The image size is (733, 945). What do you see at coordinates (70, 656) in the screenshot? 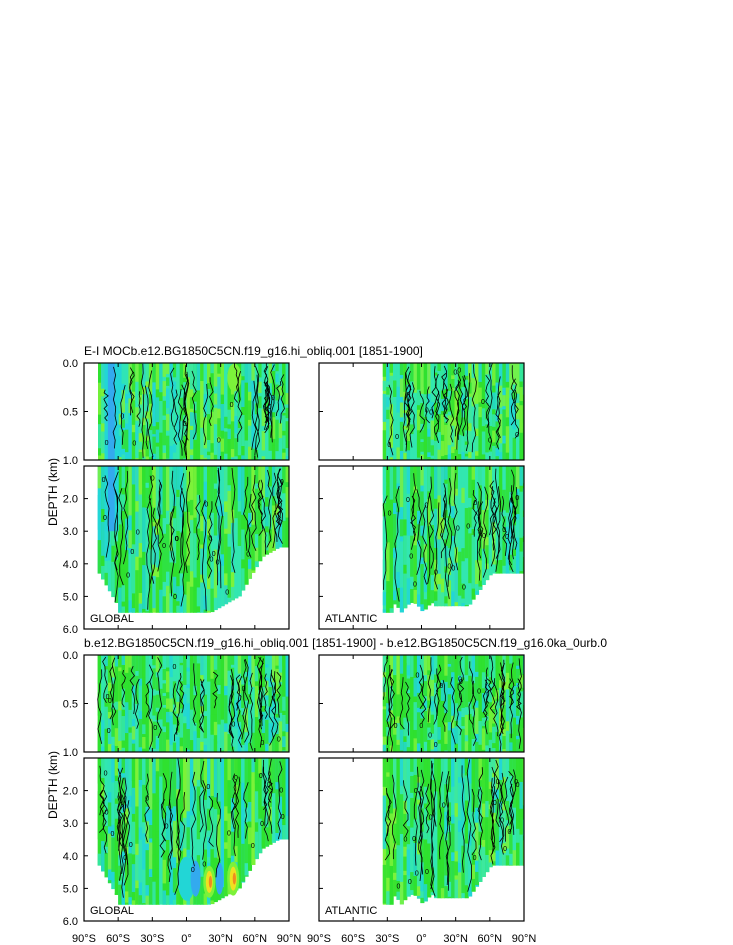
I see `y-tick-label: 0.0` at bounding box center [70, 656].